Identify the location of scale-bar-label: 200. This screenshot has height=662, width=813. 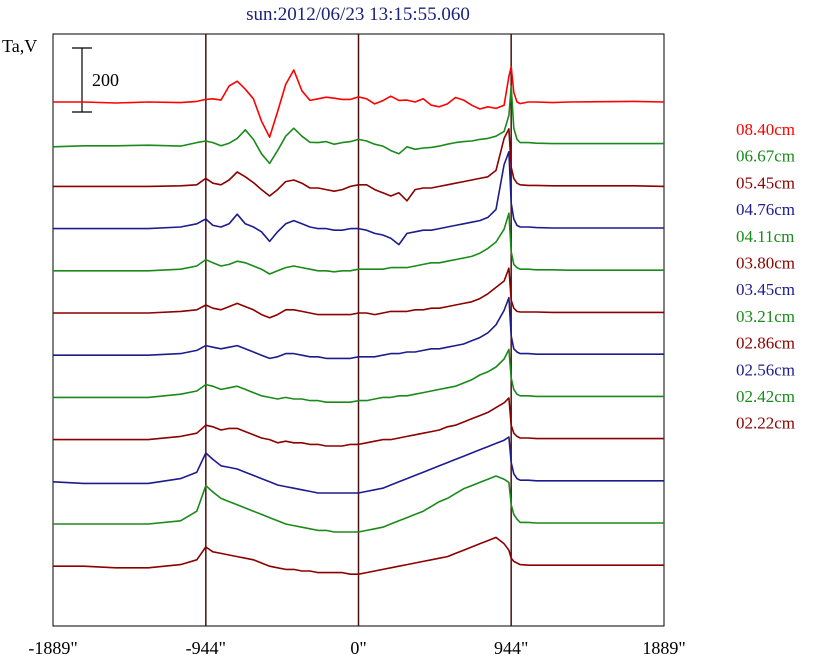
(105, 80).